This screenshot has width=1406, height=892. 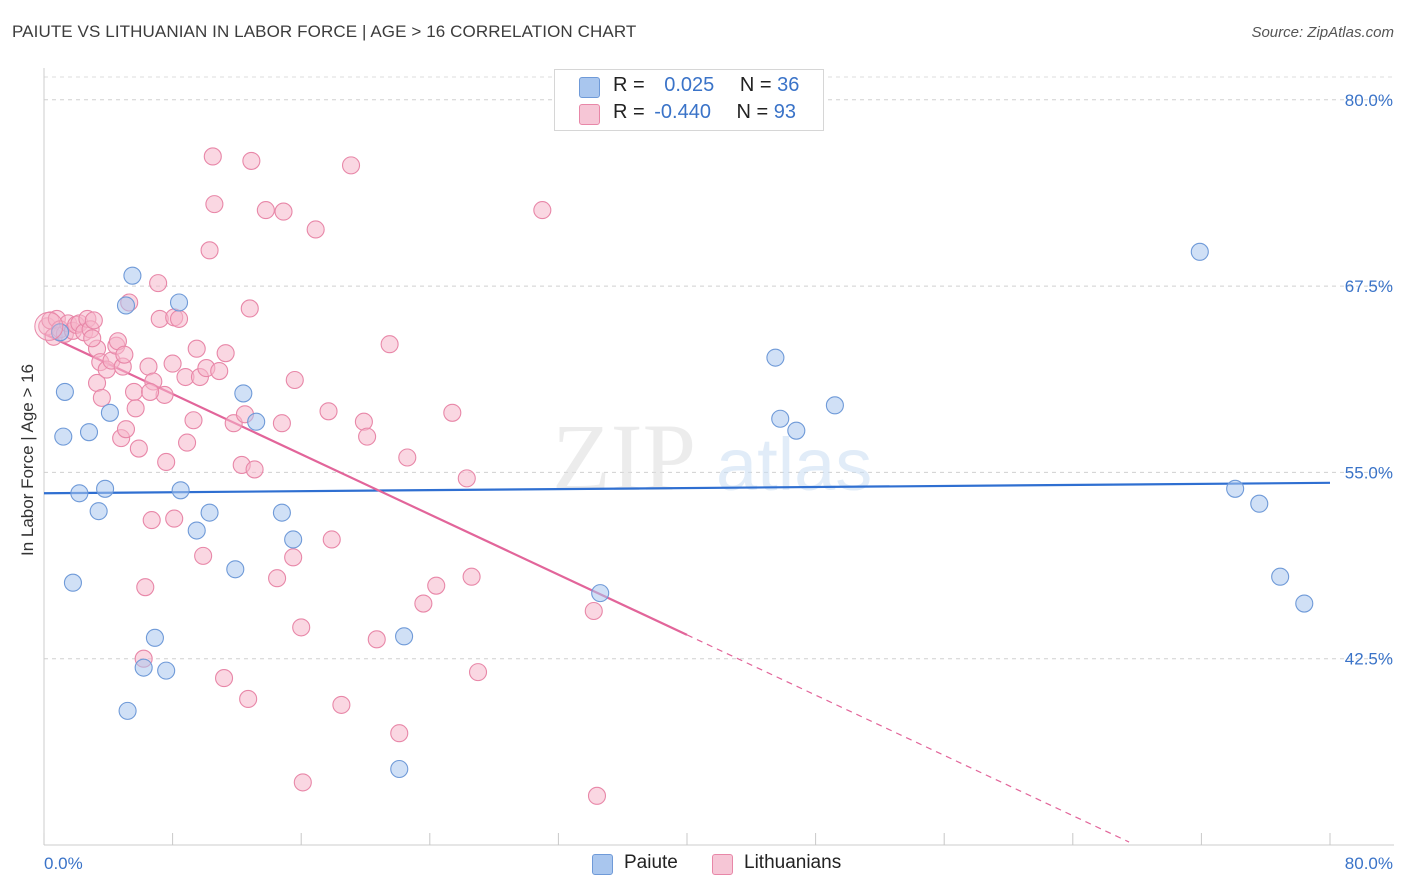 I want to click on legend-lithuanians-n-label: N =, so click(x=752, y=112).